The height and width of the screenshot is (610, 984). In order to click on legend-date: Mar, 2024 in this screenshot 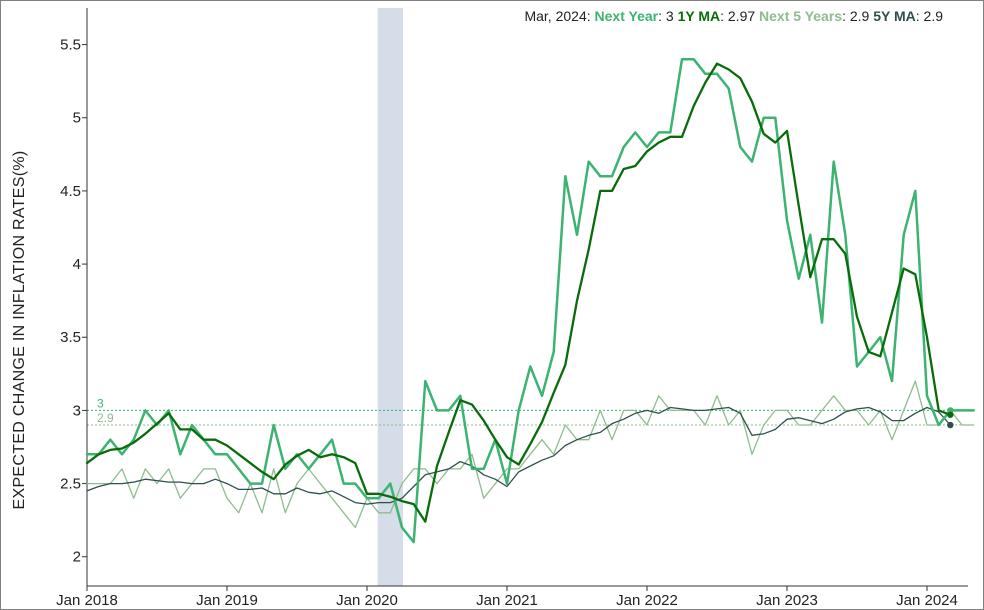, I will do `click(555, 16)`.